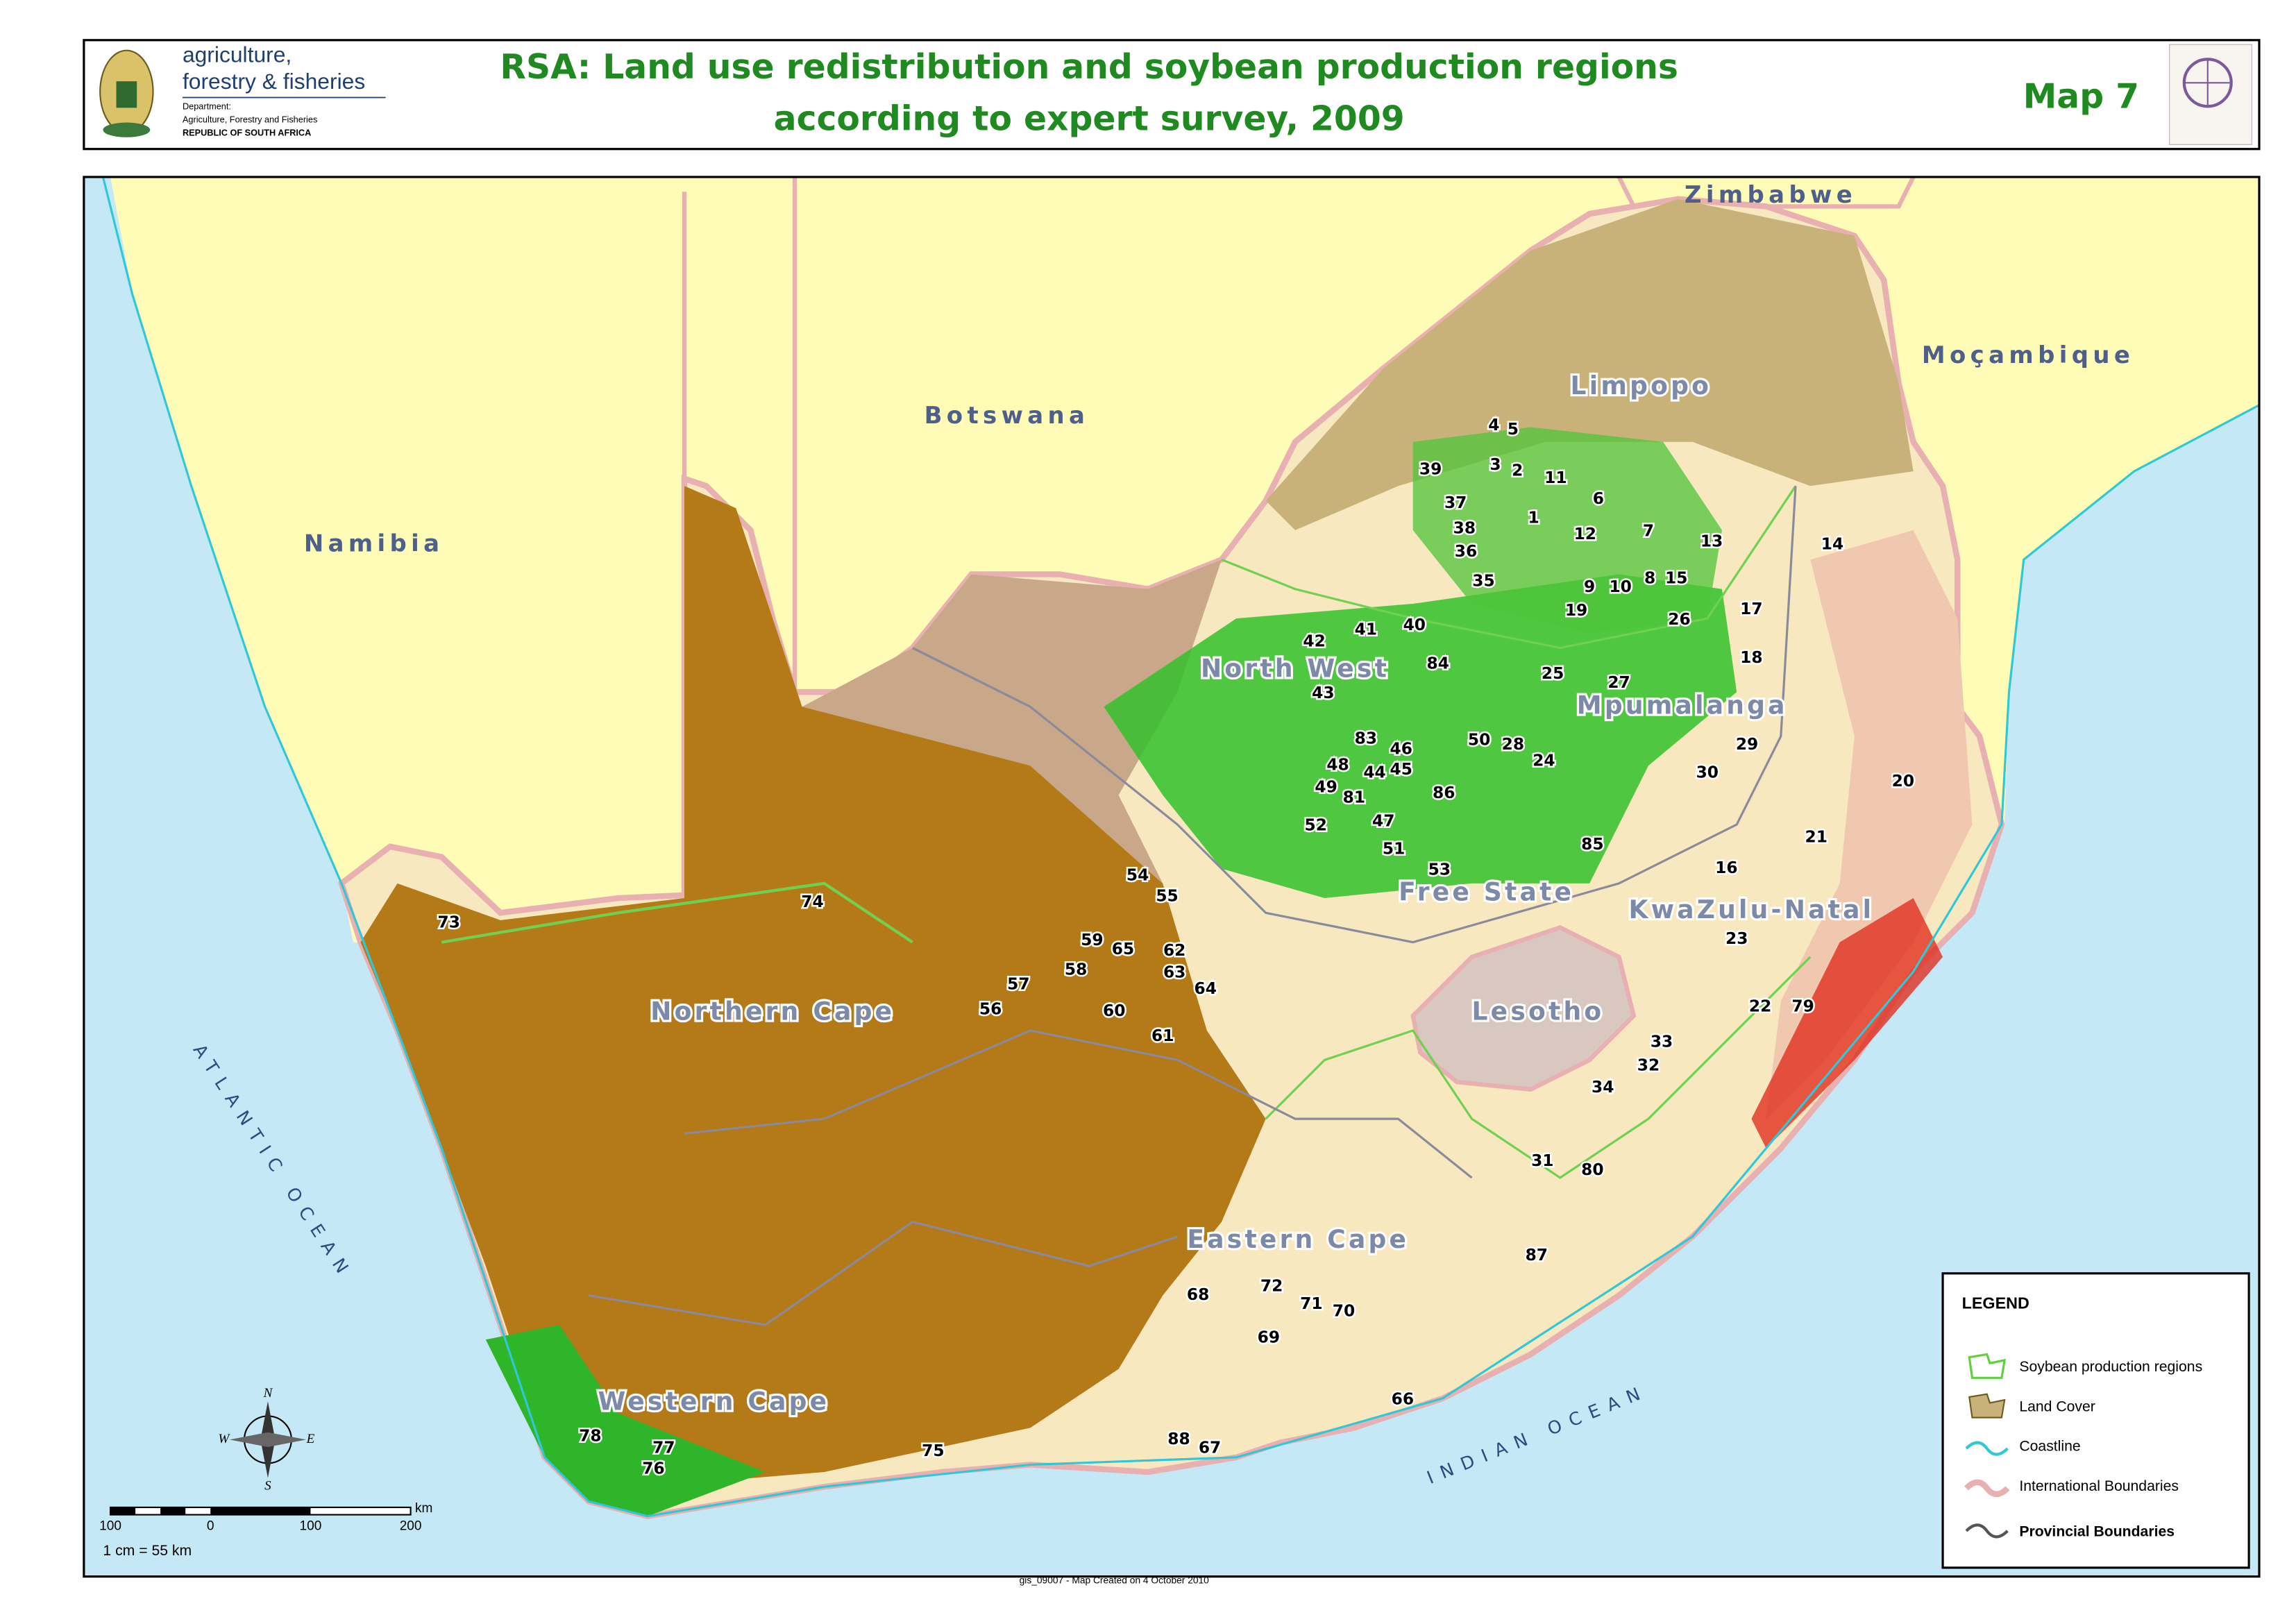 The height and width of the screenshot is (1624, 2296). Describe the element at coordinates (1394, 849) in the screenshot. I see `region-label: 51` at that location.